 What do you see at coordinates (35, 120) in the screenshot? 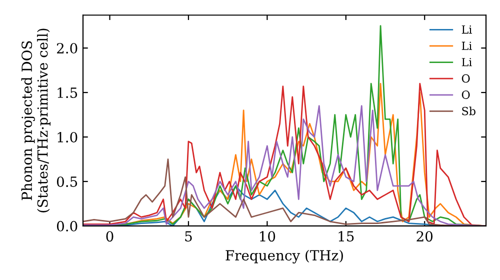
I see `y-axis-title: Phonon projected DOS (States/THz·primitive cell)` at bounding box center [35, 120].